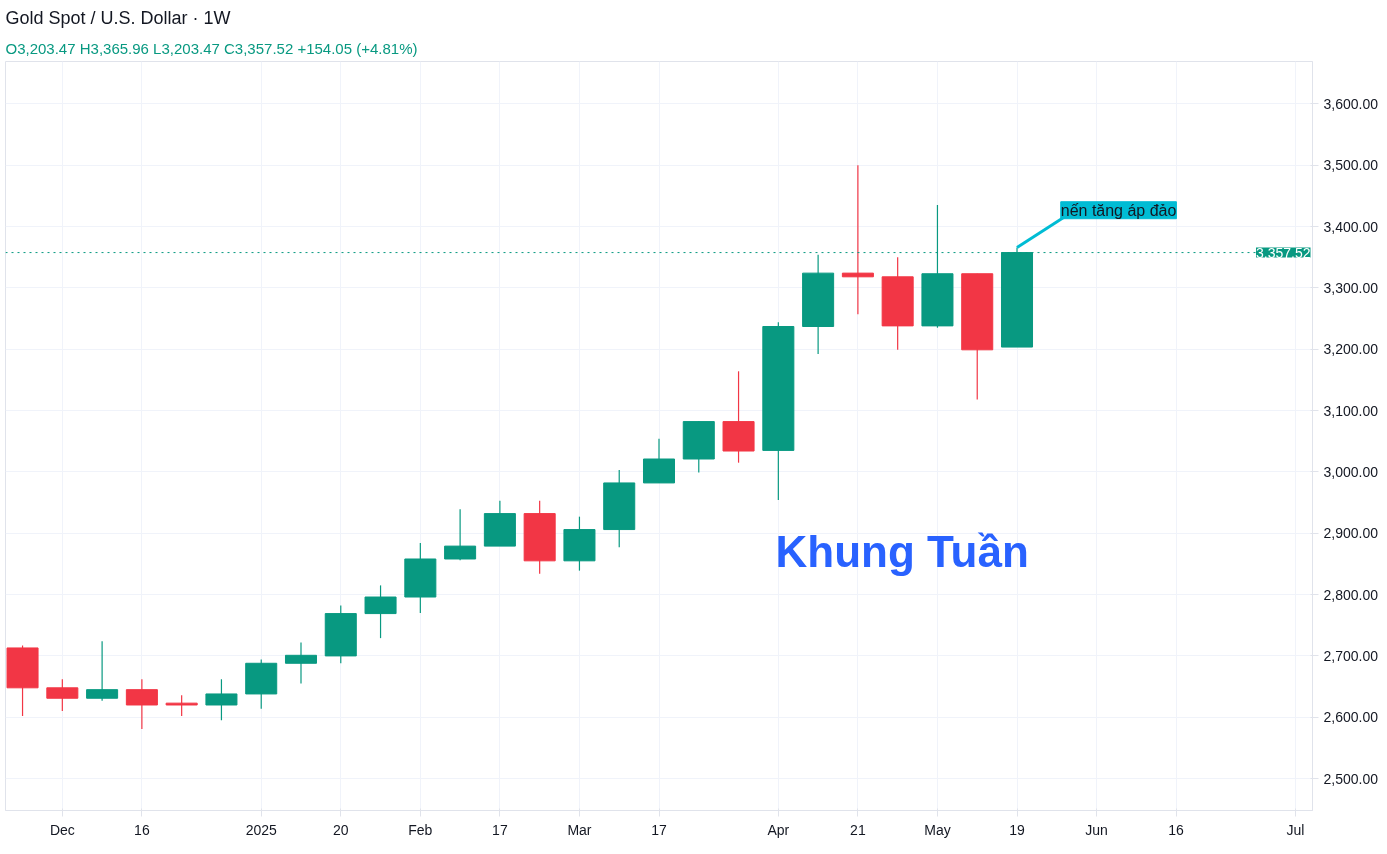 The width and height of the screenshot is (1387, 854). I want to click on chart-title: Gold Spot / U.S. Dollar · 1W, so click(118, 17).